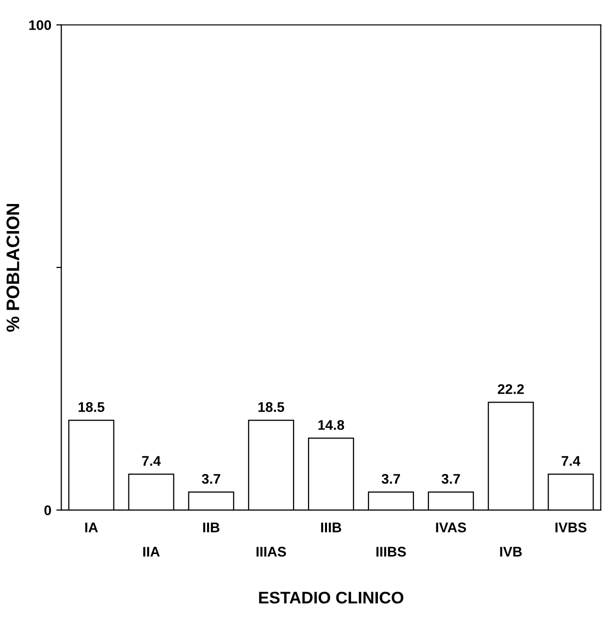  What do you see at coordinates (331, 598) in the screenshot?
I see `x-axis-title: ESTADIO CLINICO` at bounding box center [331, 598].